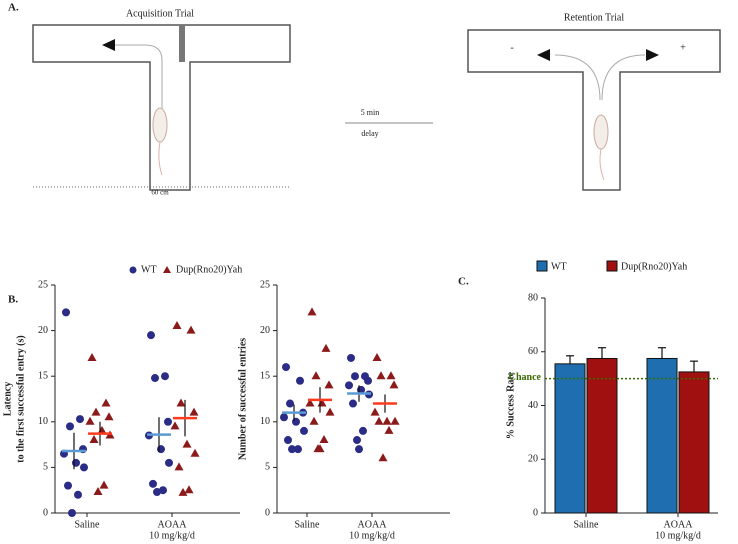 The image size is (738, 544). What do you see at coordinates (370, 112) in the screenshot?
I see `delay-label: 5 min` at bounding box center [370, 112].